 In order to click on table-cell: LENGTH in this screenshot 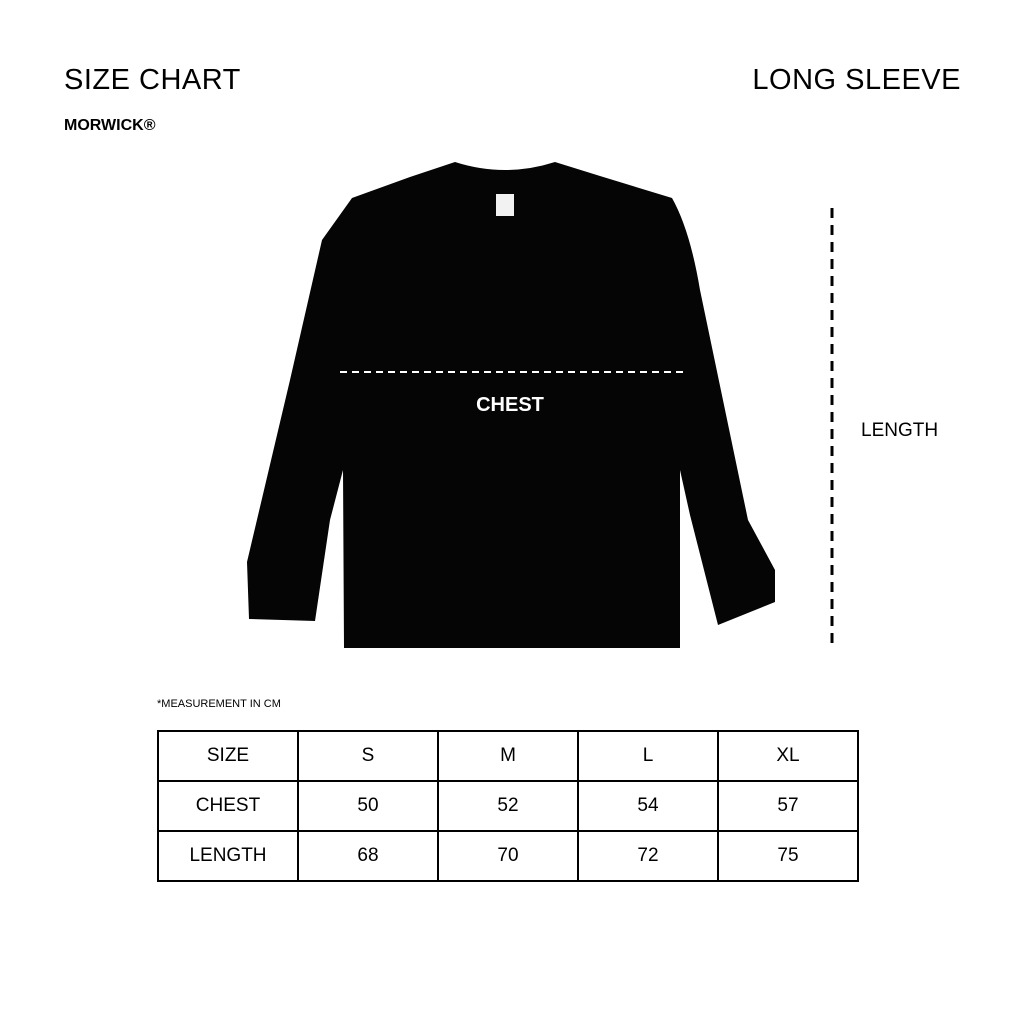, I will do `click(228, 856)`.